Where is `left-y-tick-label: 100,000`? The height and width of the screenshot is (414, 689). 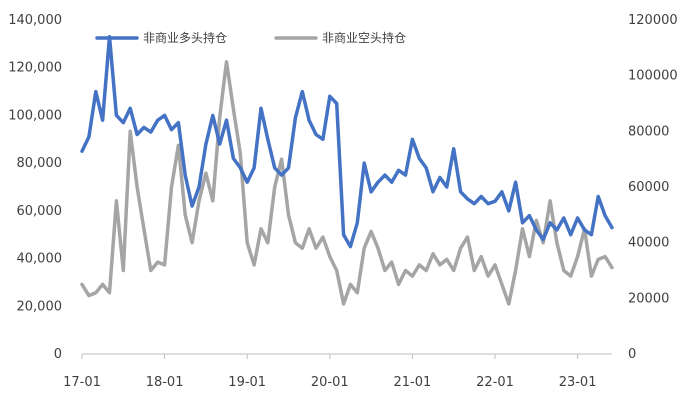 left-y-tick-label: 100,000 is located at coordinates (35, 115).